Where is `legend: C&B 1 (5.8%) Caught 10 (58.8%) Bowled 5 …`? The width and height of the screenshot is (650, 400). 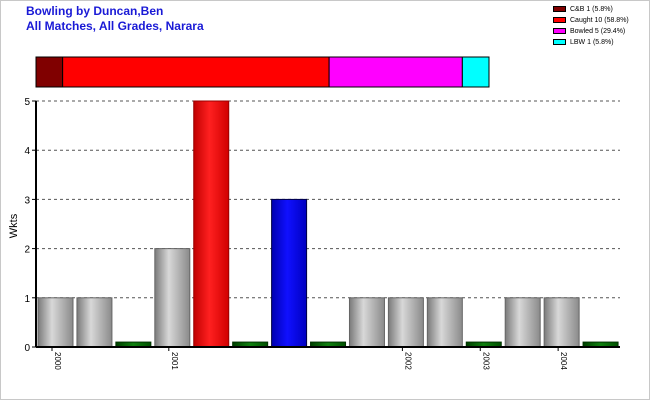
legend: C&B 1 (5.8%) Caught 10 (58.8%) Bowled 5 … is located at coordinates (591, 27).